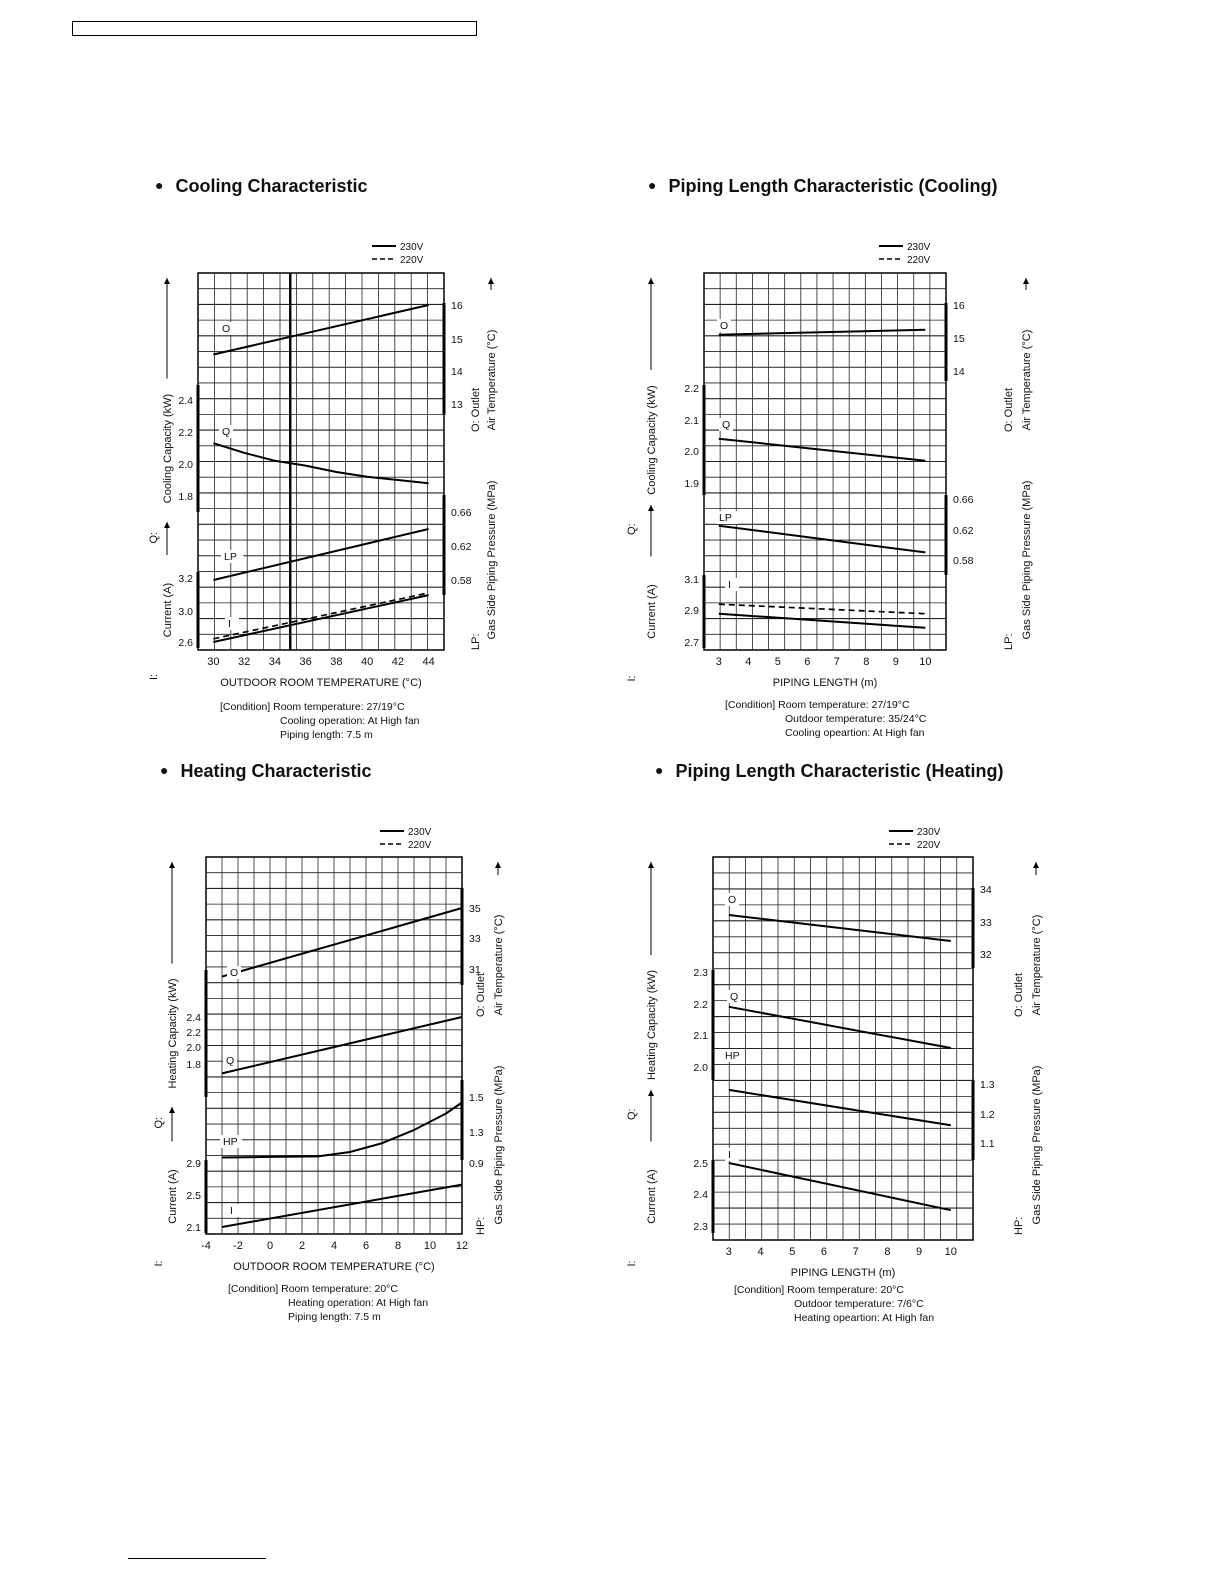  I want to click on lp-tick-label: 0.66, so click(963, 500).